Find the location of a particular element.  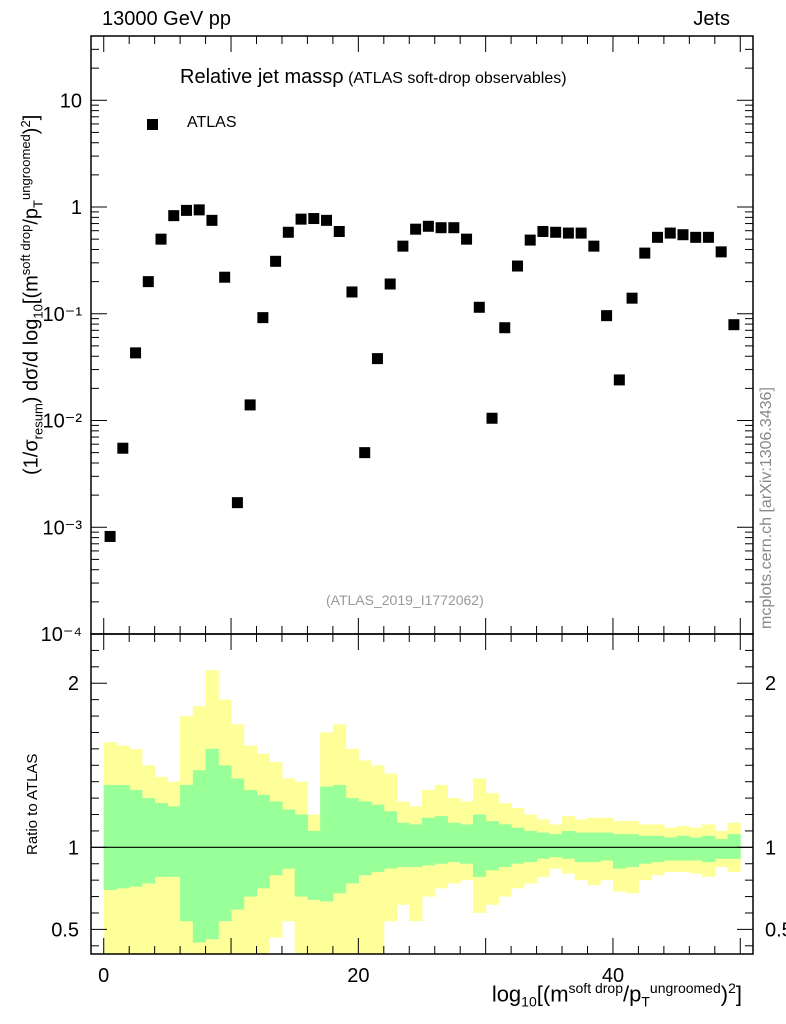

header-right: Jets is located at coordinates (711, 19).